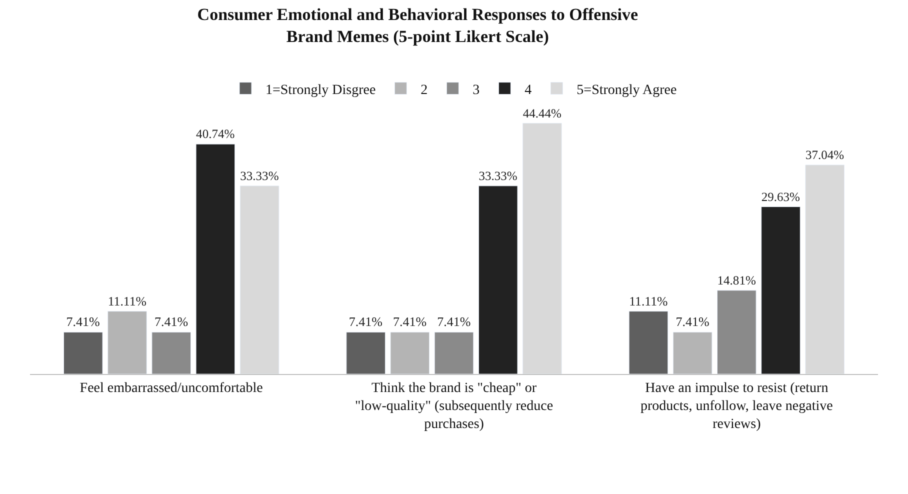  What do you see at coordinates (780, 197) in the screenshot?
I see `data-label: 29.63%` at bounding box center [780, 197].